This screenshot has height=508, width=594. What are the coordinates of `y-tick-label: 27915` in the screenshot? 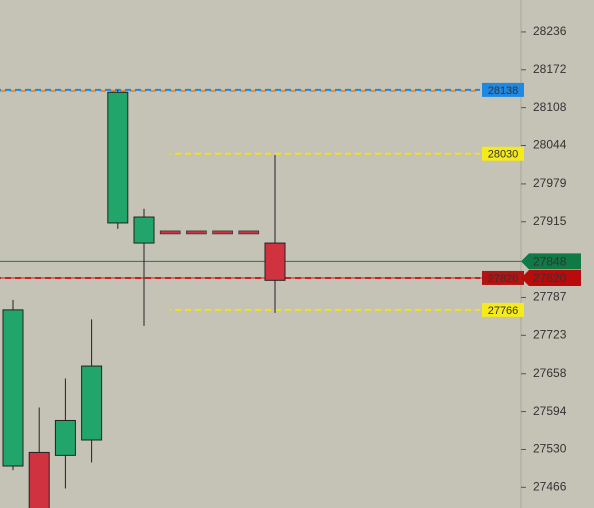 It's located at (550, 221).